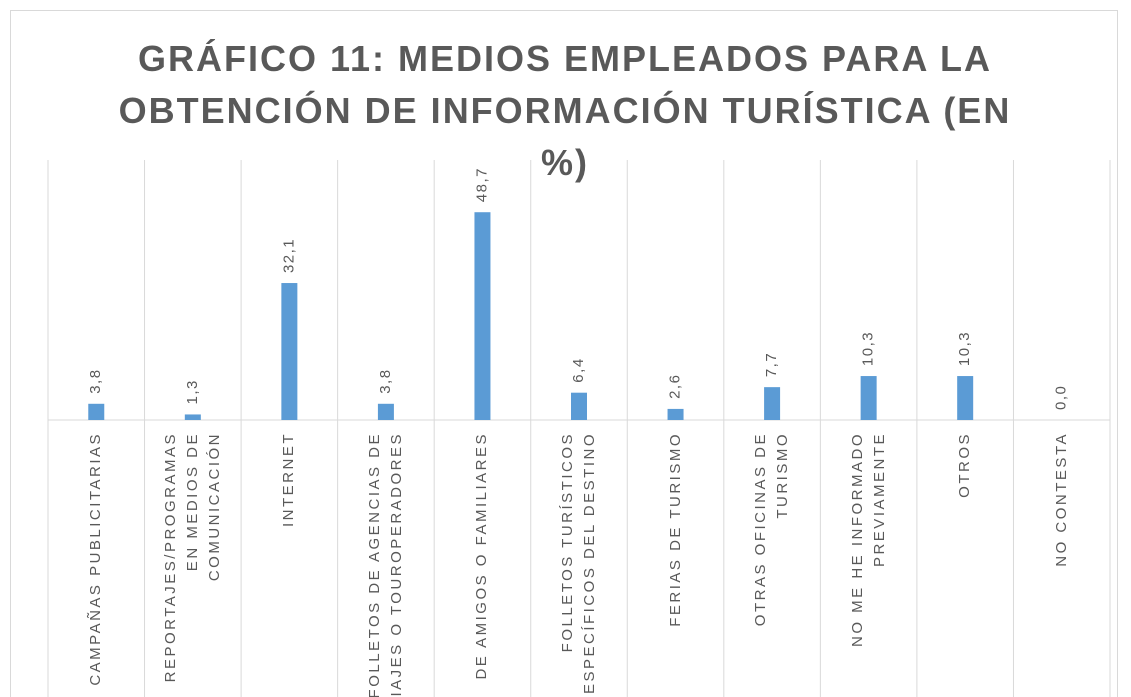  Describe the element at coordinates (482, 556) in the screenshot. I see `x-tick-label-text: DE AMIGOS O FAMILIARES` at that location.